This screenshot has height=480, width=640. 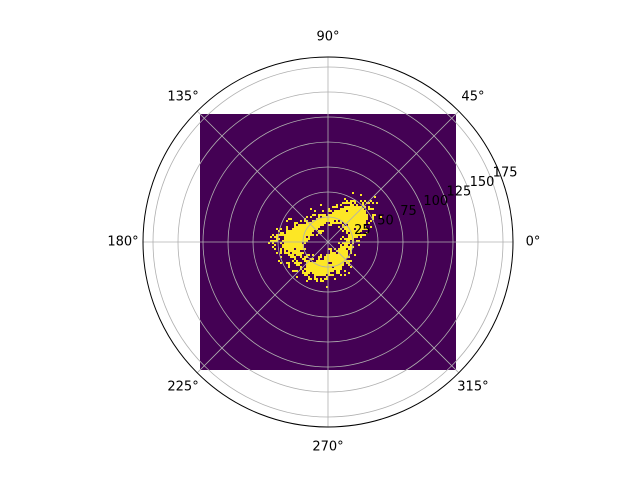 I want to click on r-tick-label: 75, so click(x=408, y=211).